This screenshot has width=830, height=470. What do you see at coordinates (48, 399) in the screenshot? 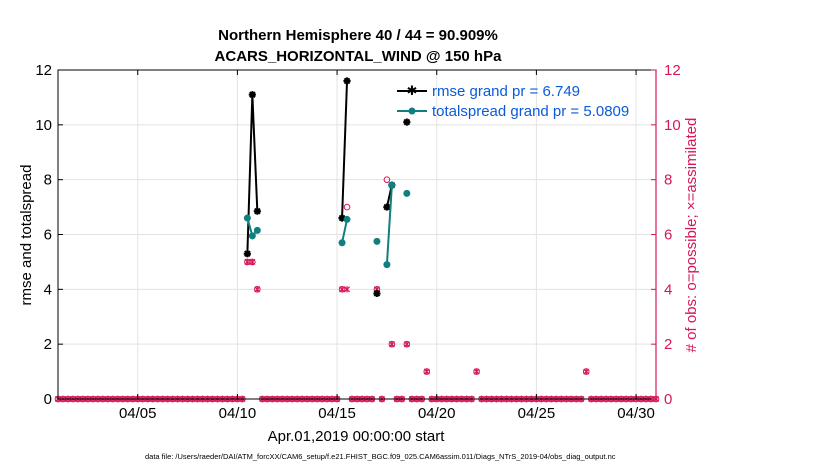
I see `y-left-tick-label: 0` at bounding box center [48, 399].